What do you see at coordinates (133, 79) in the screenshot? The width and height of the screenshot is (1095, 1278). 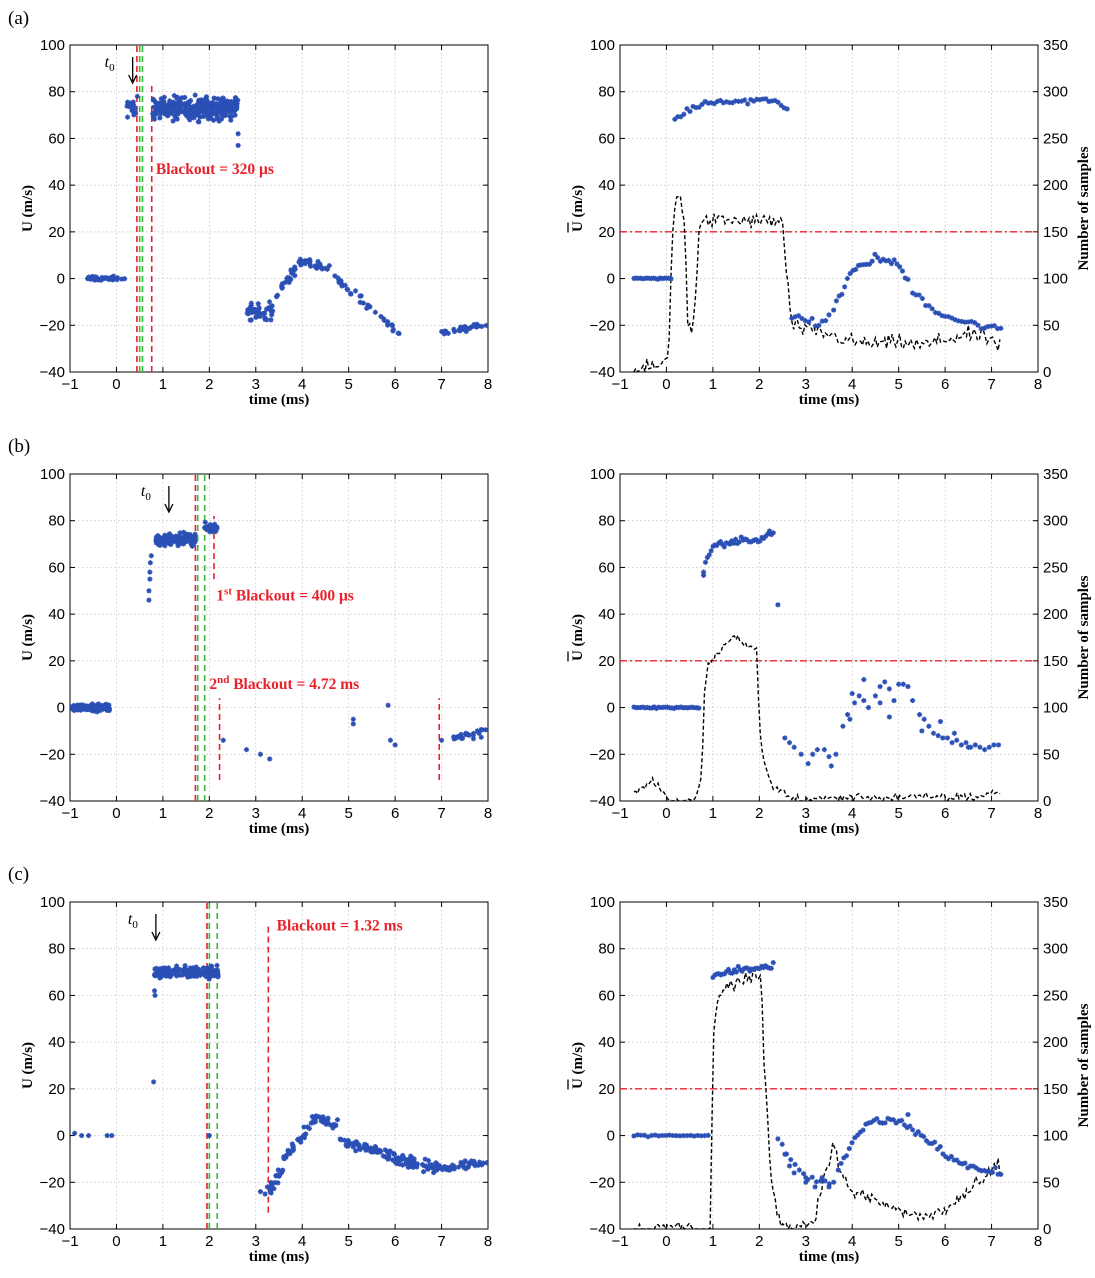 I see `t0-arrowhead` at bounding box center [133, 79].